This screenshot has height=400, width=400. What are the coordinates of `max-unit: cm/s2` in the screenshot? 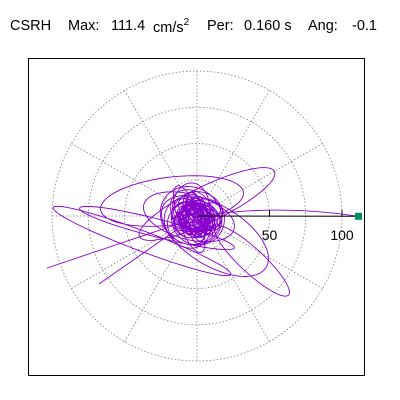 It's located at (171, 26).